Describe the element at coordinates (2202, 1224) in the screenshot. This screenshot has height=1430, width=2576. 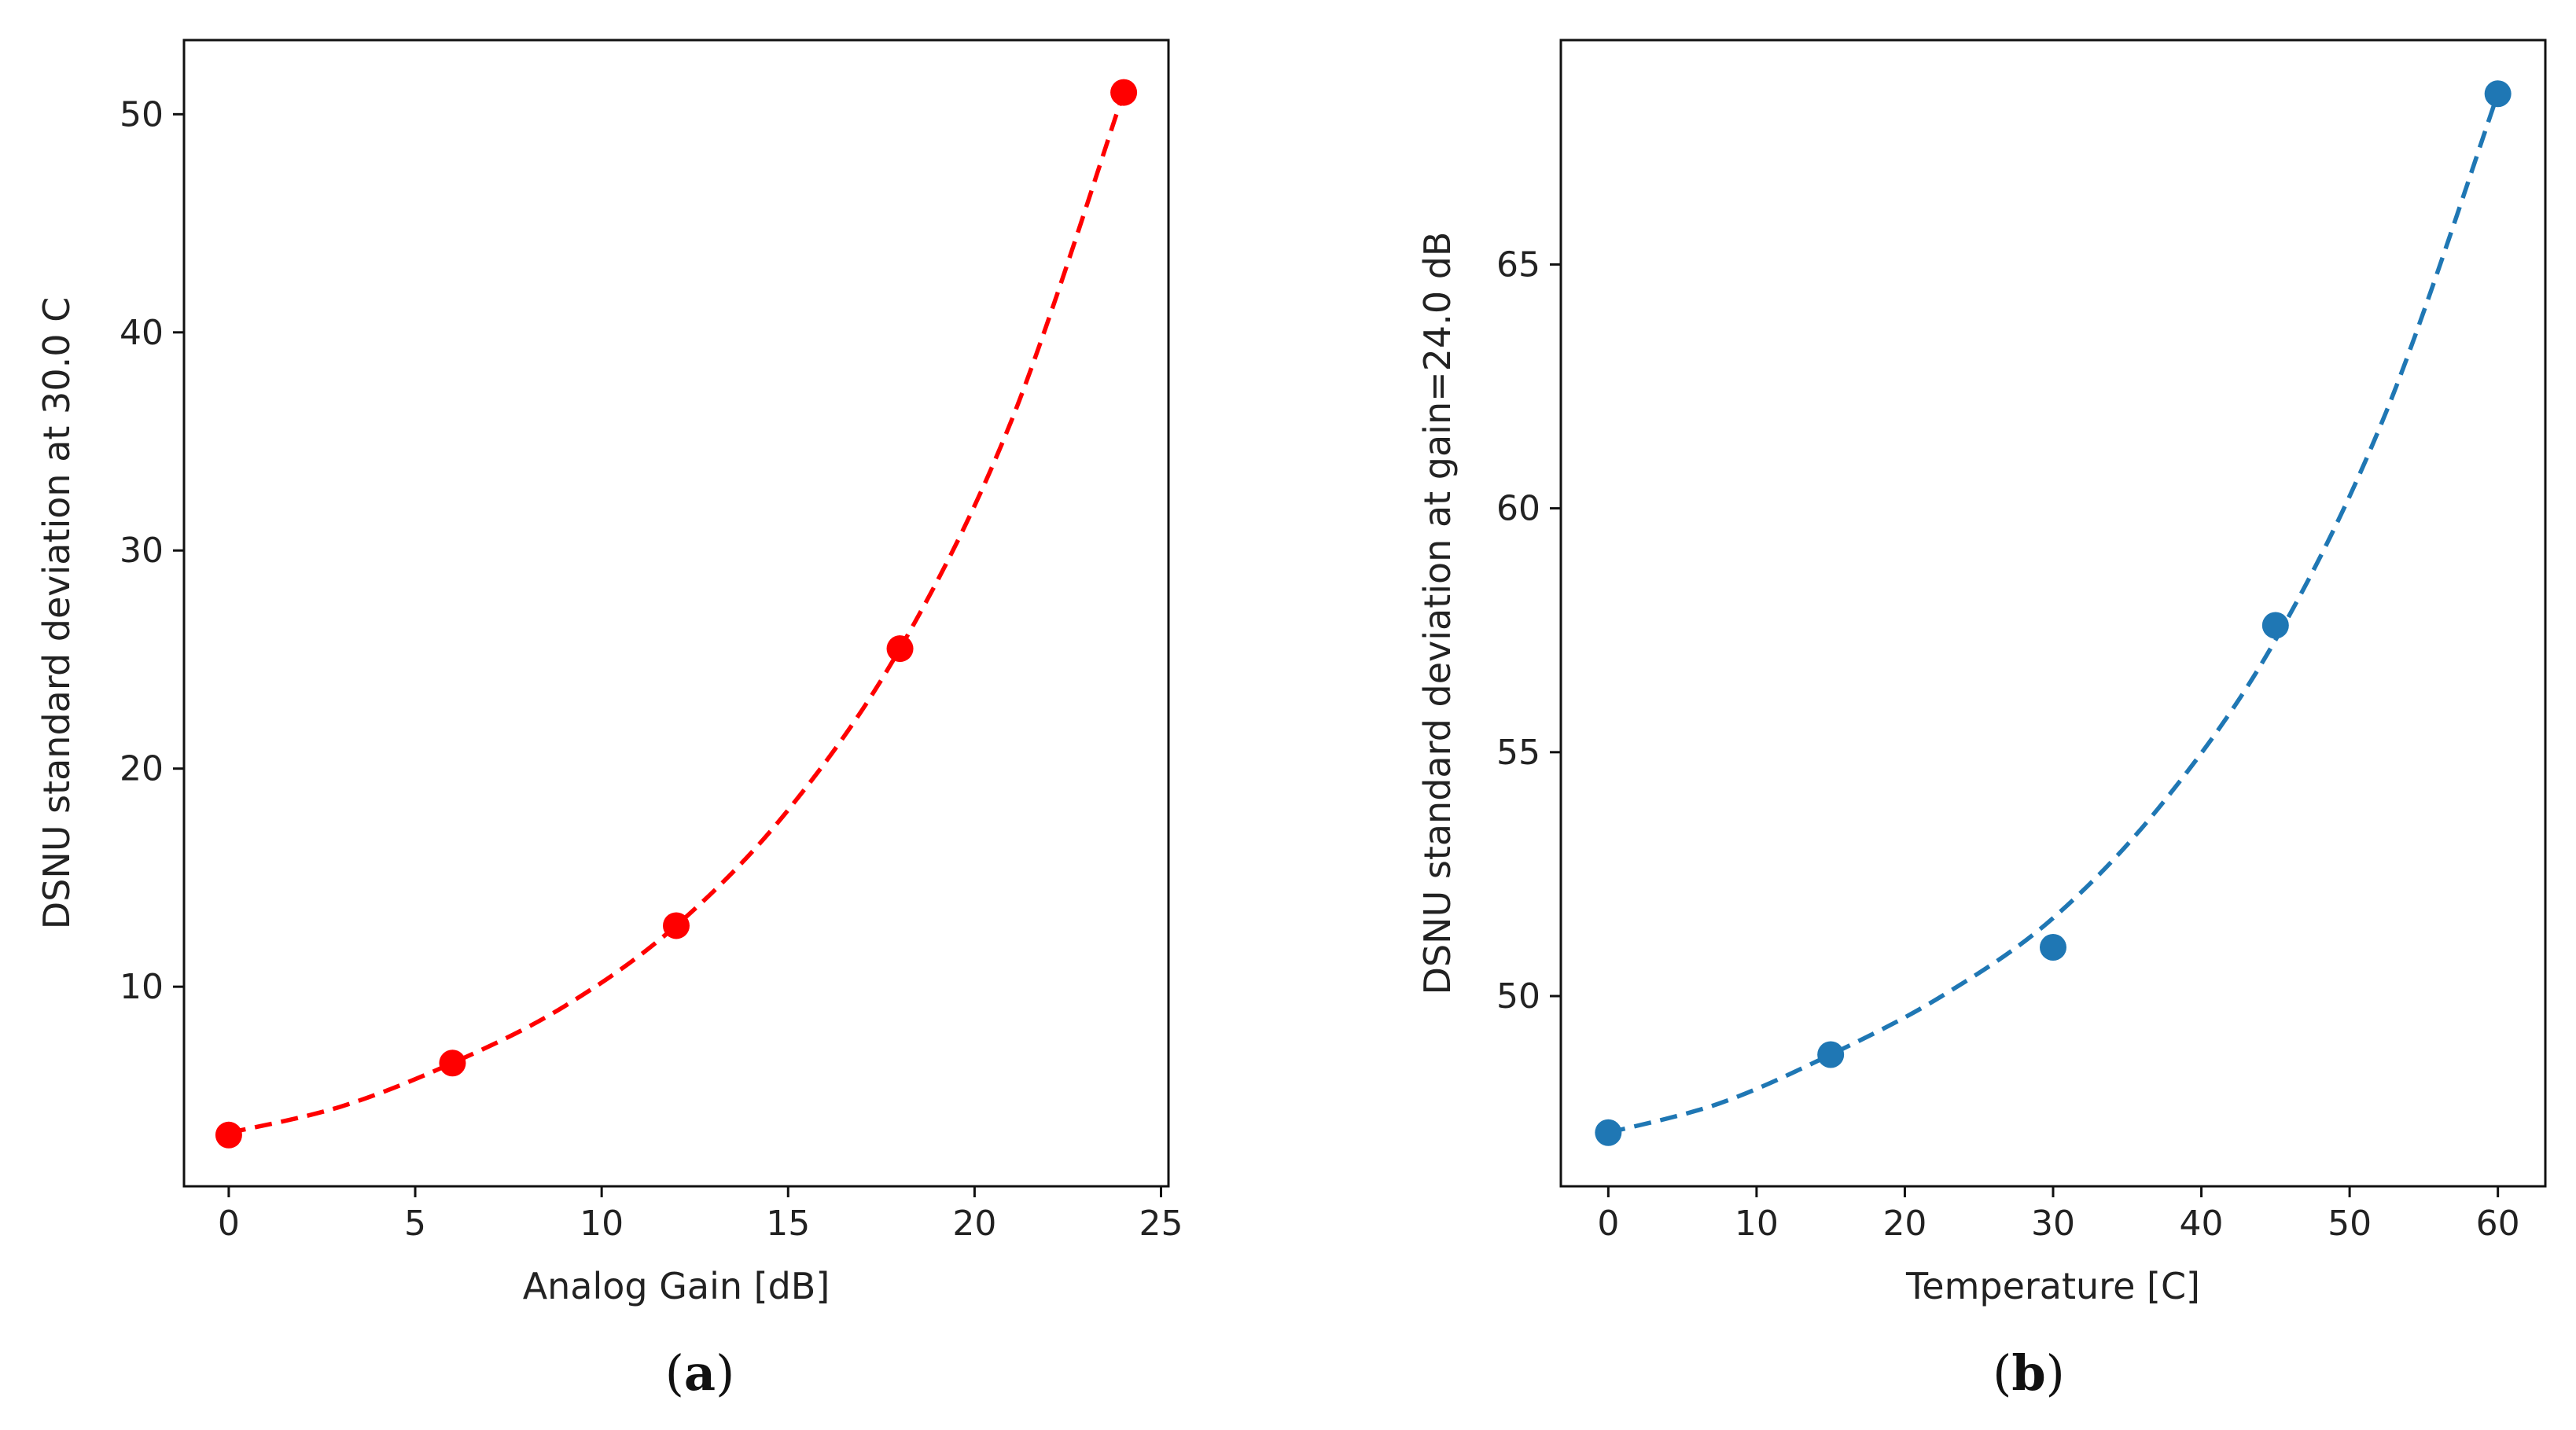
I see `panel-b-x-tick-label: 40` at that location.